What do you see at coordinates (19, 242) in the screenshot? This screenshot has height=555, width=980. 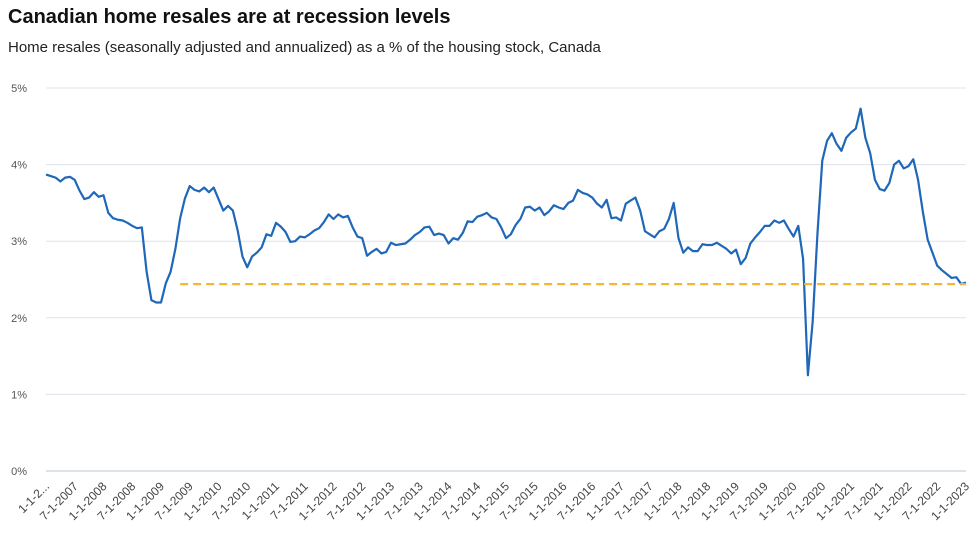 I see `y-tick-label: 3%` at bounding box center [19, 242].